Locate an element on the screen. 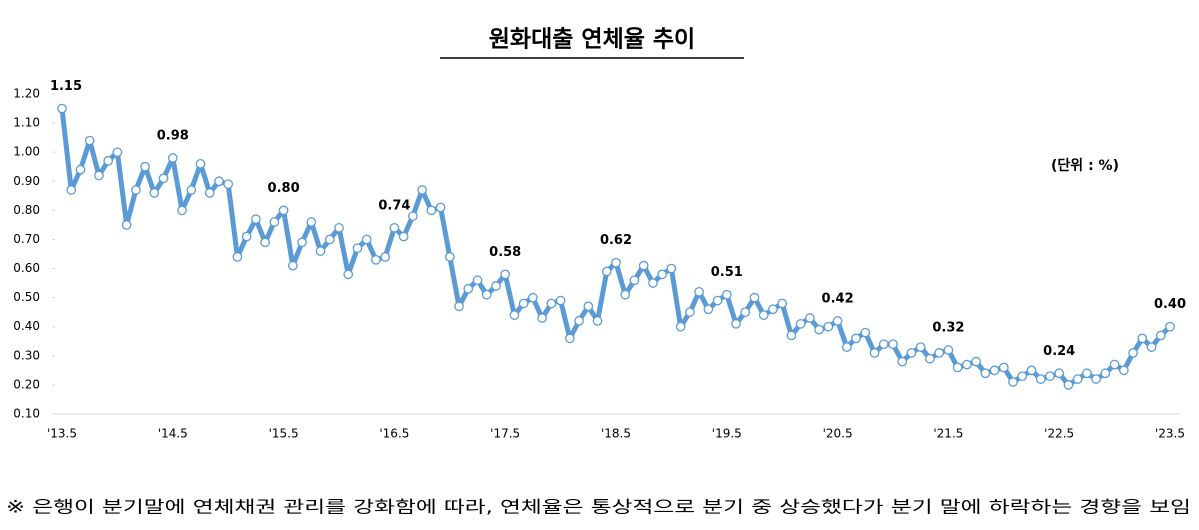 Image resolution: width=1199 pixels, height=530 pixels. value-label: 0.62 is located at coordinates (616, 240).